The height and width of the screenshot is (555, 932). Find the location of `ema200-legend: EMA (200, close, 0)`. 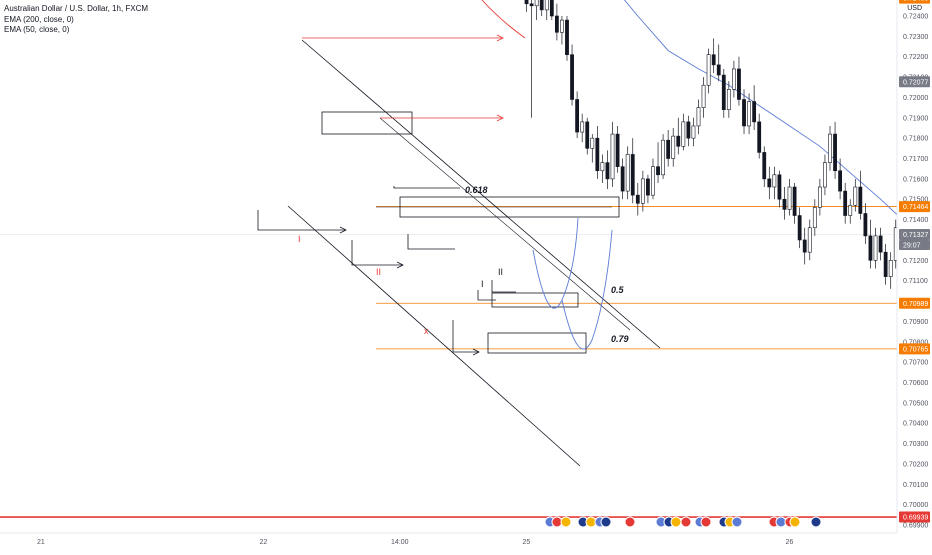

ema200-legend: EMA (200, close, 0) is located at coordinates (76, 20).